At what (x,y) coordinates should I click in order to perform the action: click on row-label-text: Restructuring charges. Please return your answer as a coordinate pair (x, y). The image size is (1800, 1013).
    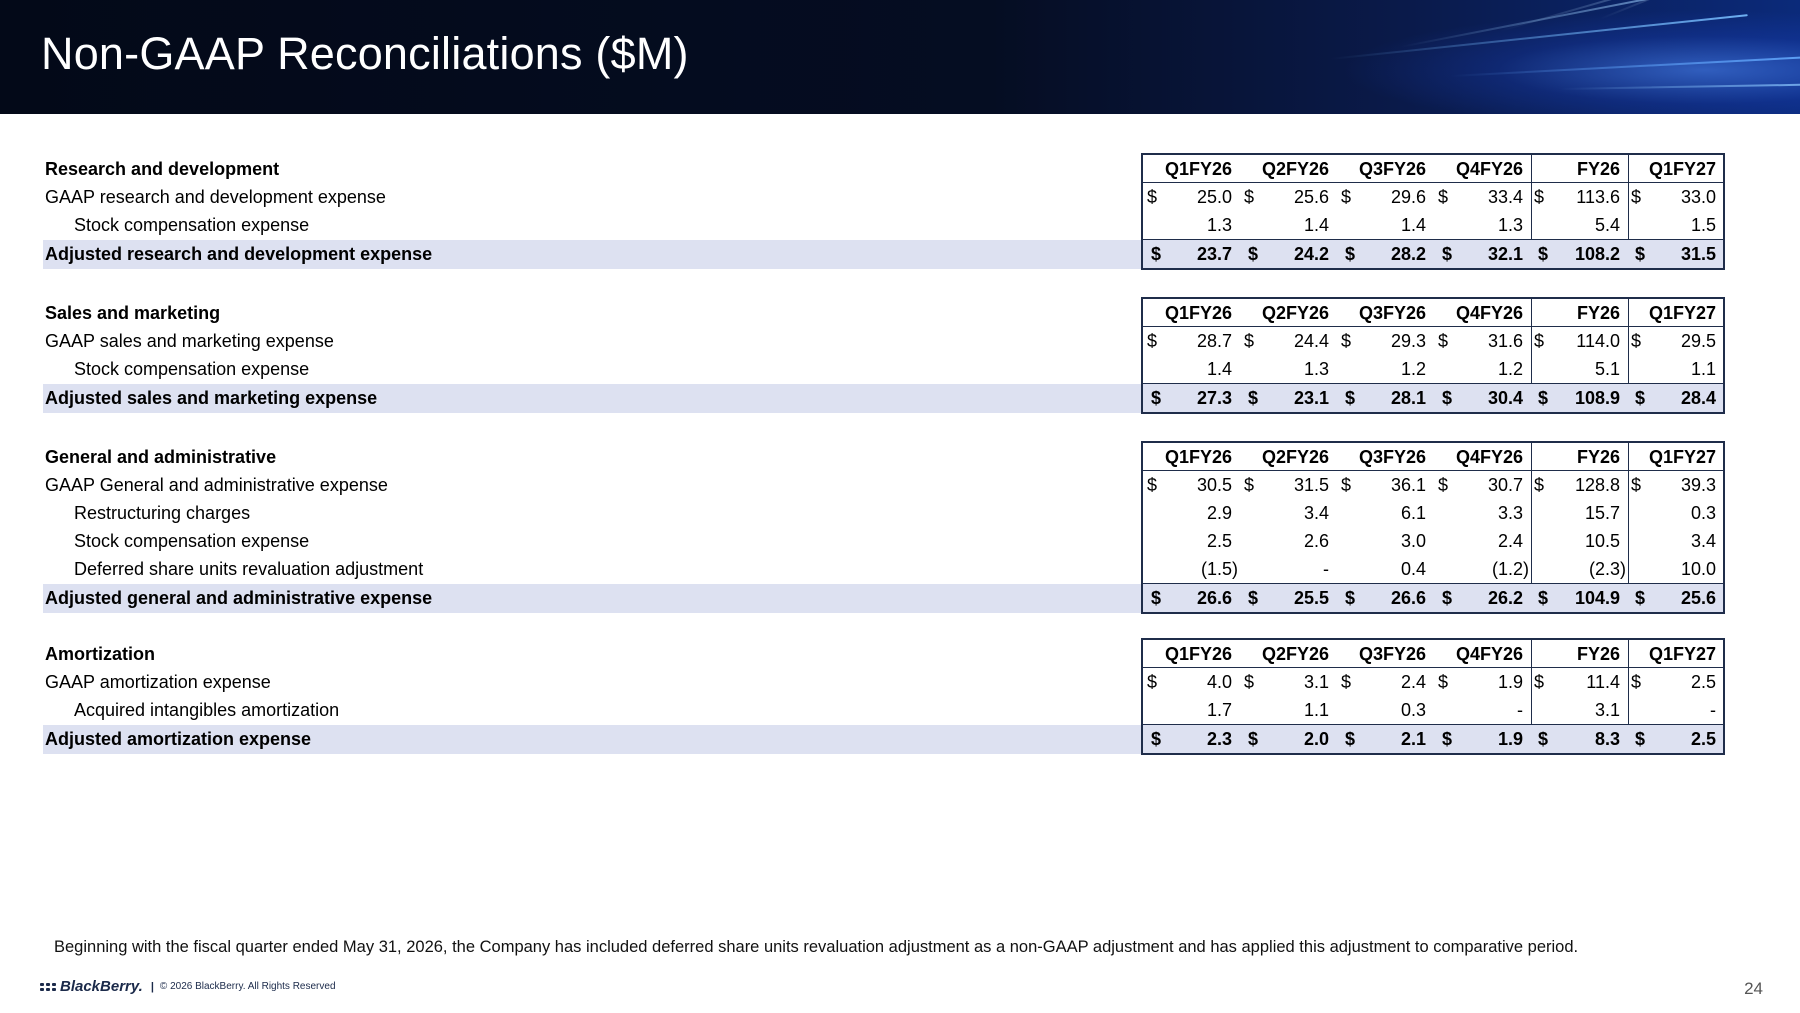
    Looking at the image, I should click on (162, 513).